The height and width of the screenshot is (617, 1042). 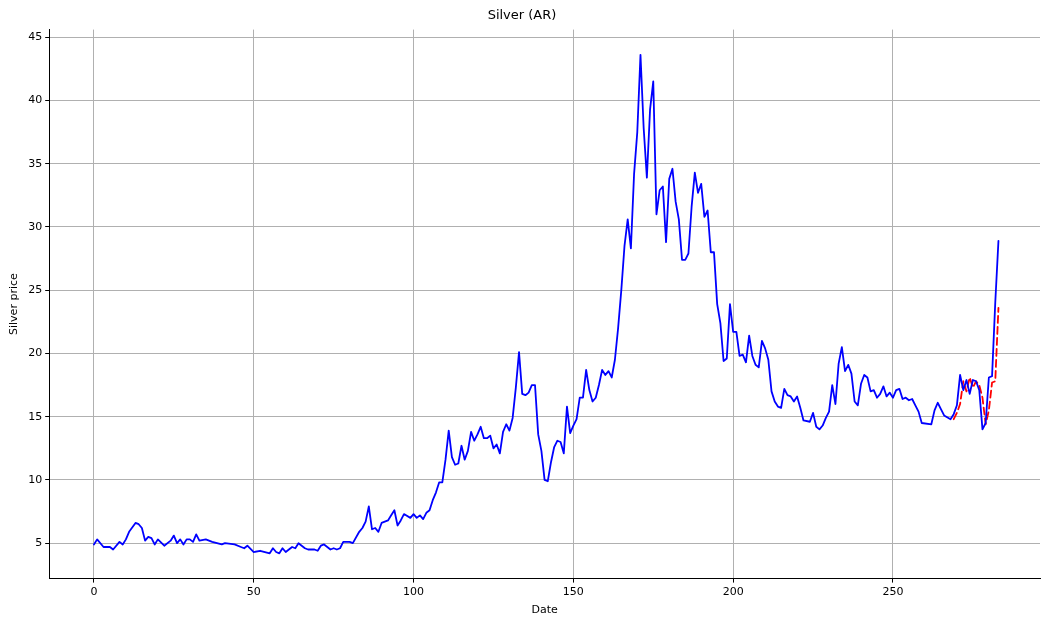 I want to click on line-series, so click(x=976, y=366).